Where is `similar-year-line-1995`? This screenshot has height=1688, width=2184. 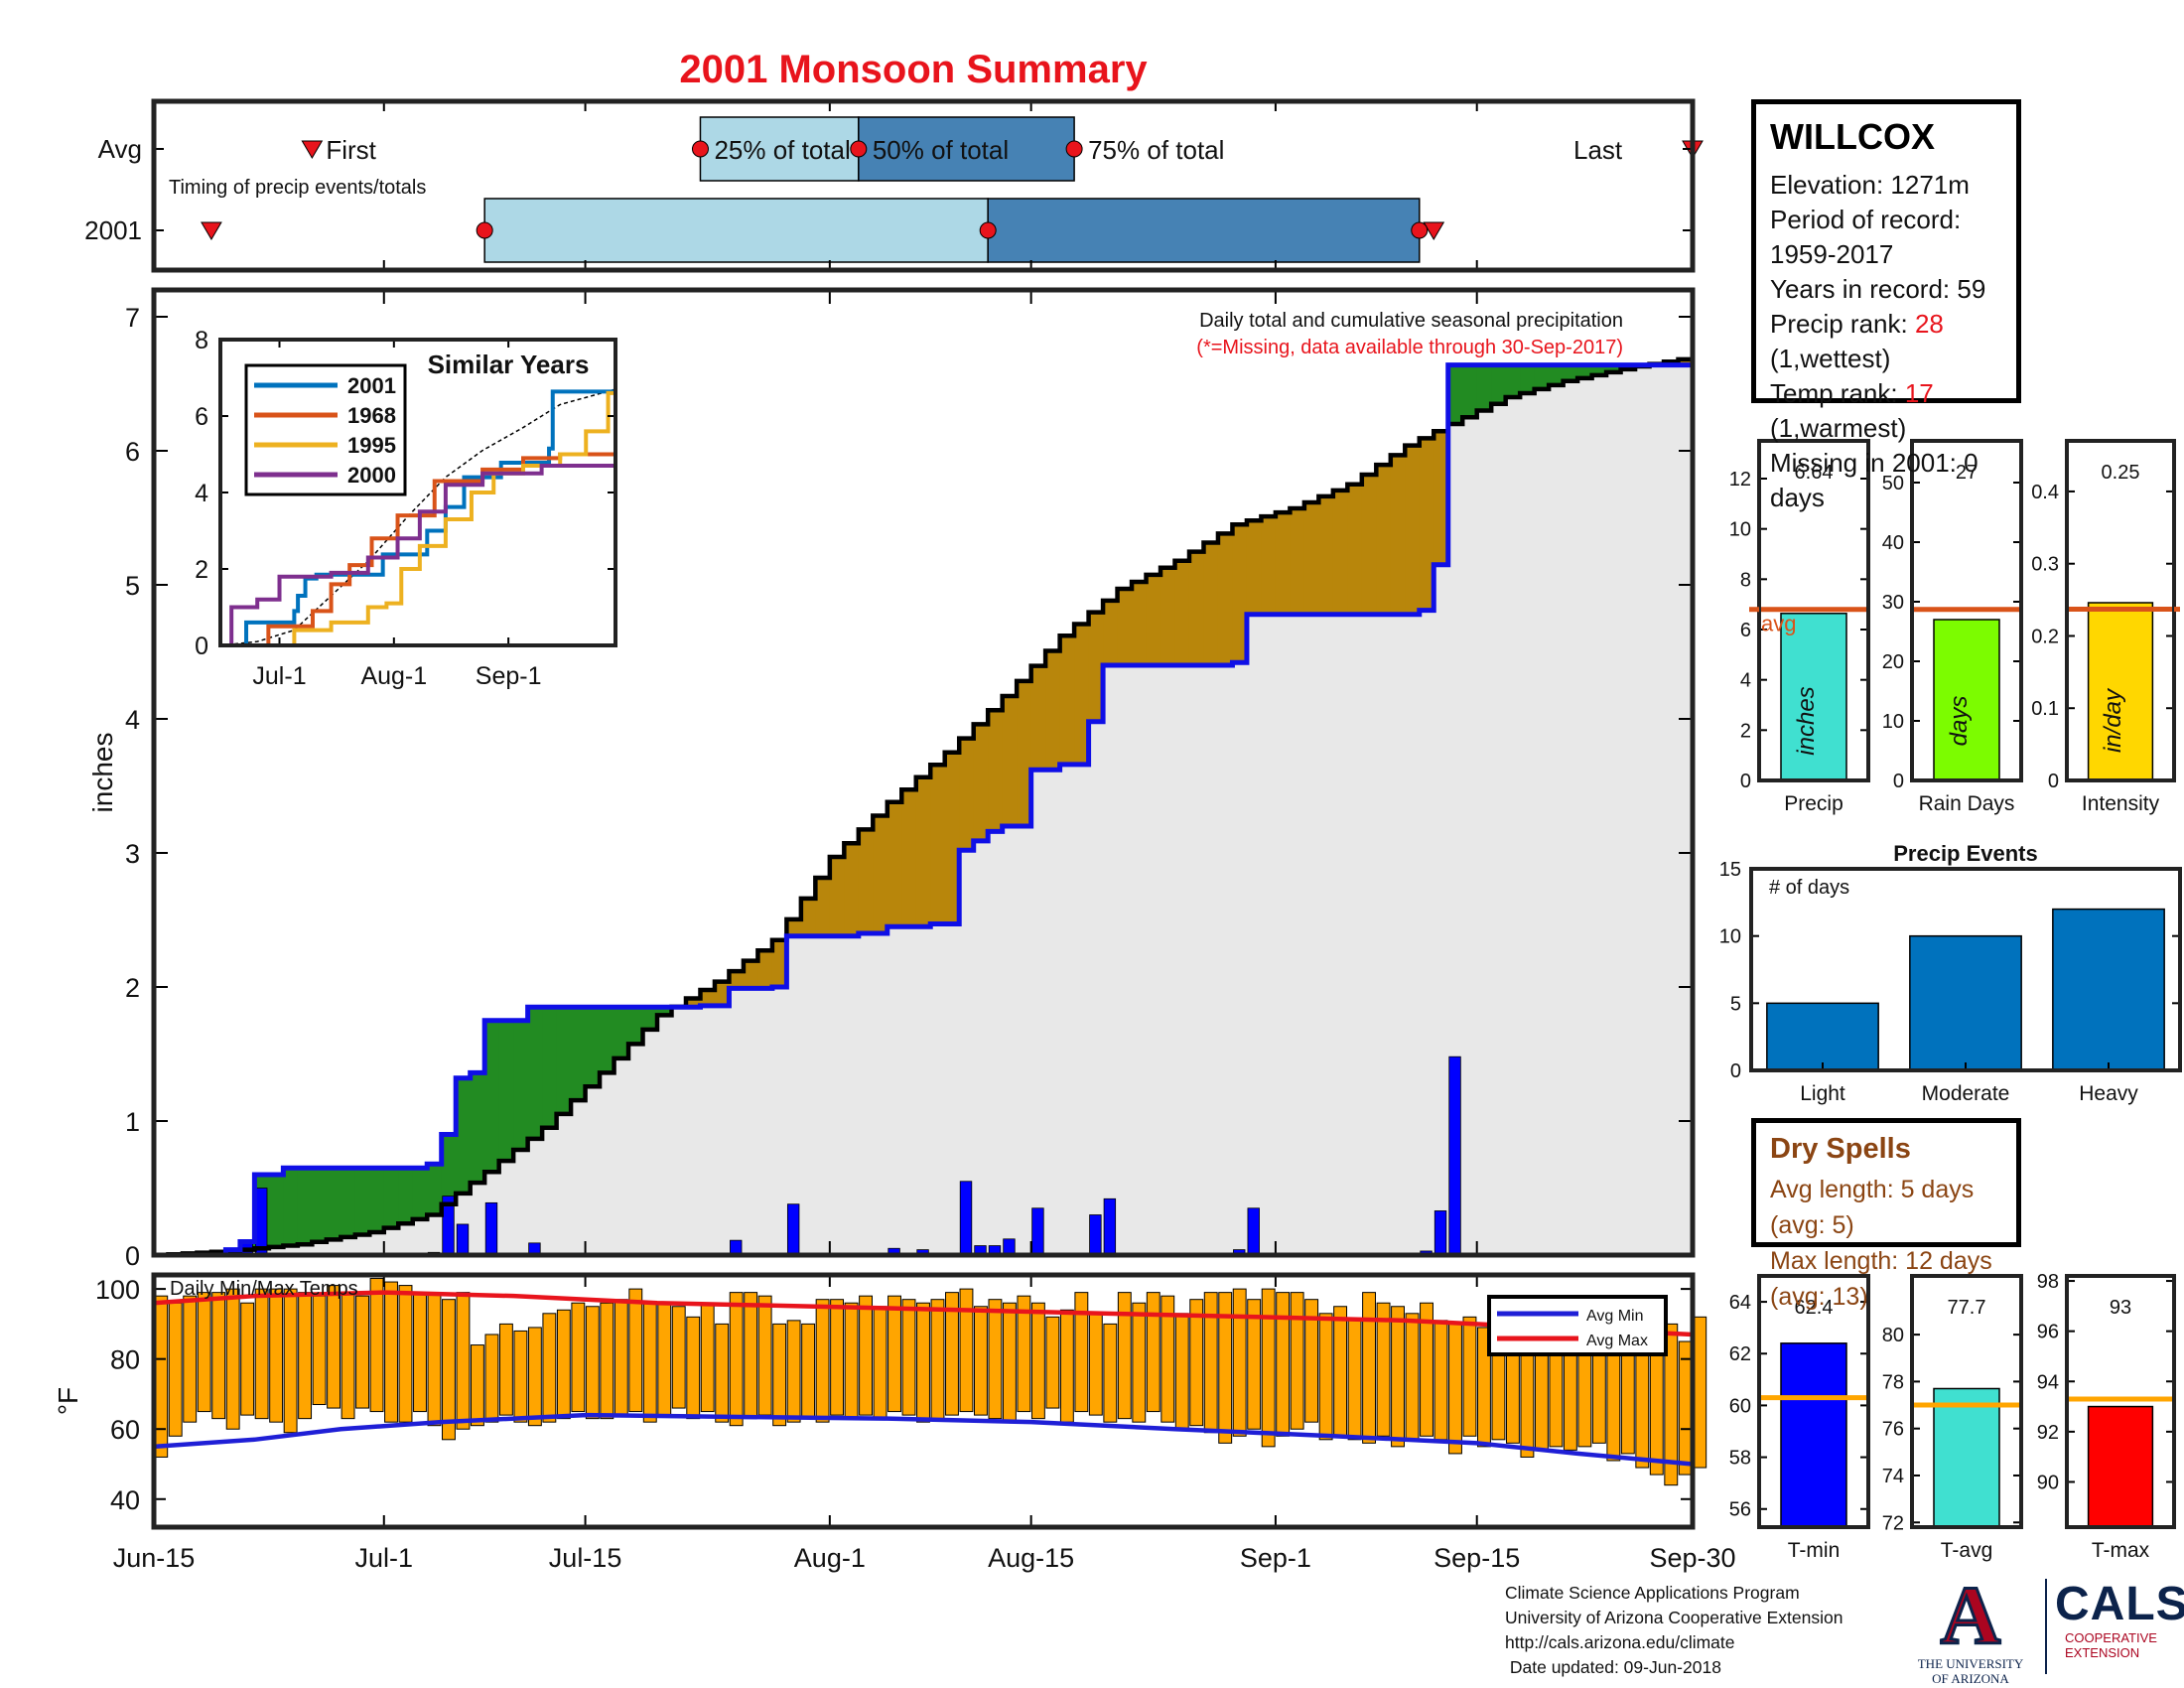
similar-year-line-1995 is located at coordinates (417, 518).